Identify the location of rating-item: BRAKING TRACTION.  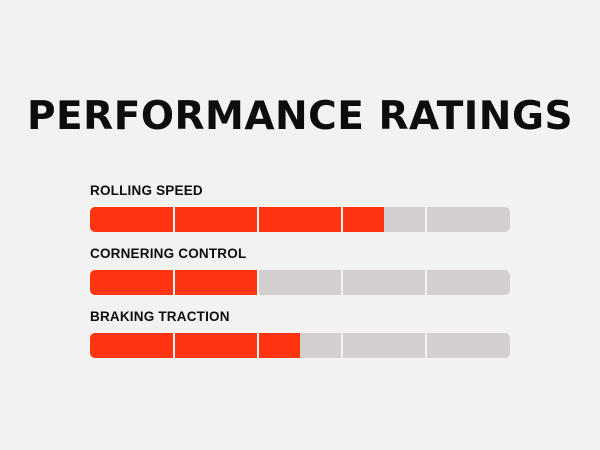
(300, 333).